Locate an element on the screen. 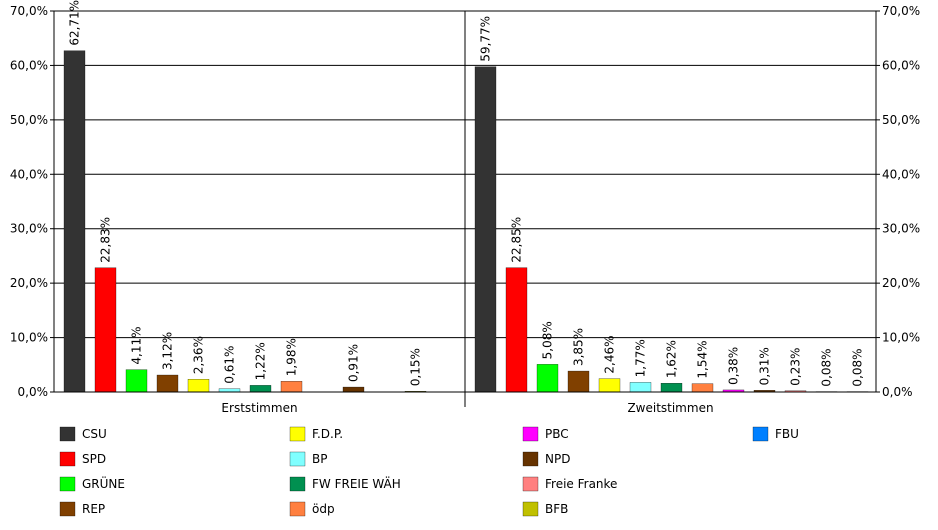 This screenshot has height=530, width=938. data-label-ödp-zweitstimmen: 1,54% is located at coordinates (703, 359).